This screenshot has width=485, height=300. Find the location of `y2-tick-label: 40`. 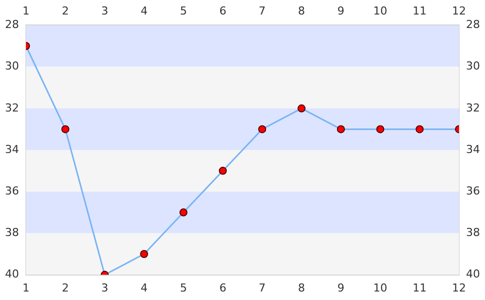

y2-tick-label: 40 is located at coordinates (473, 274).